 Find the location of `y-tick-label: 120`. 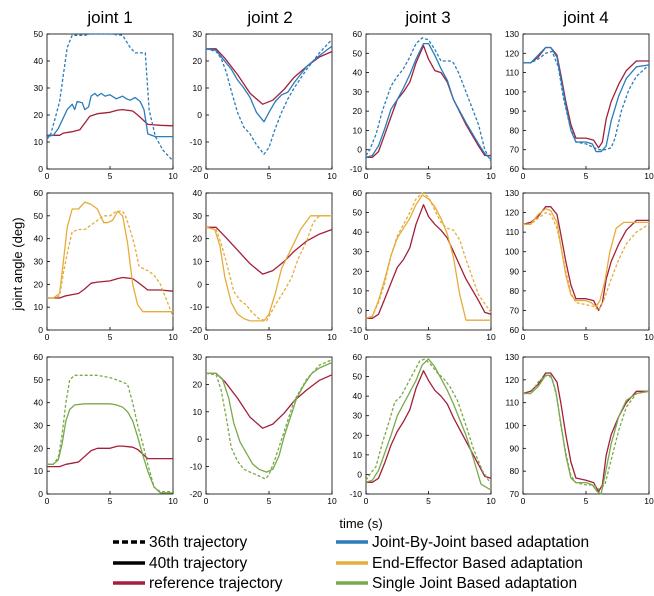

y-tick-label: 120 is located at coordinates (512, 53).